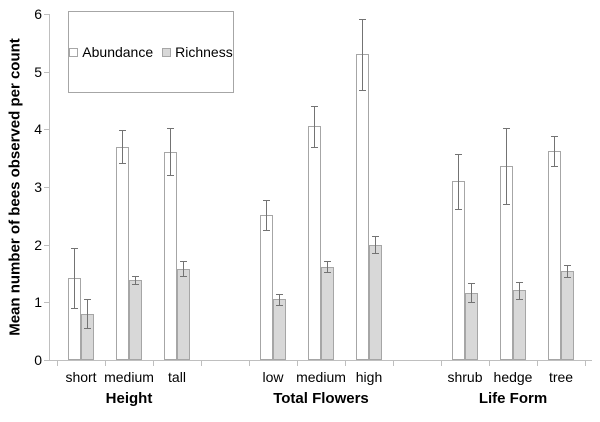 Image resolution: width=600 pixels, height=422 pixels. Describe the element at coordinates (561, 377) in the screenshot. I see `category-label-tree: tree` at that location.